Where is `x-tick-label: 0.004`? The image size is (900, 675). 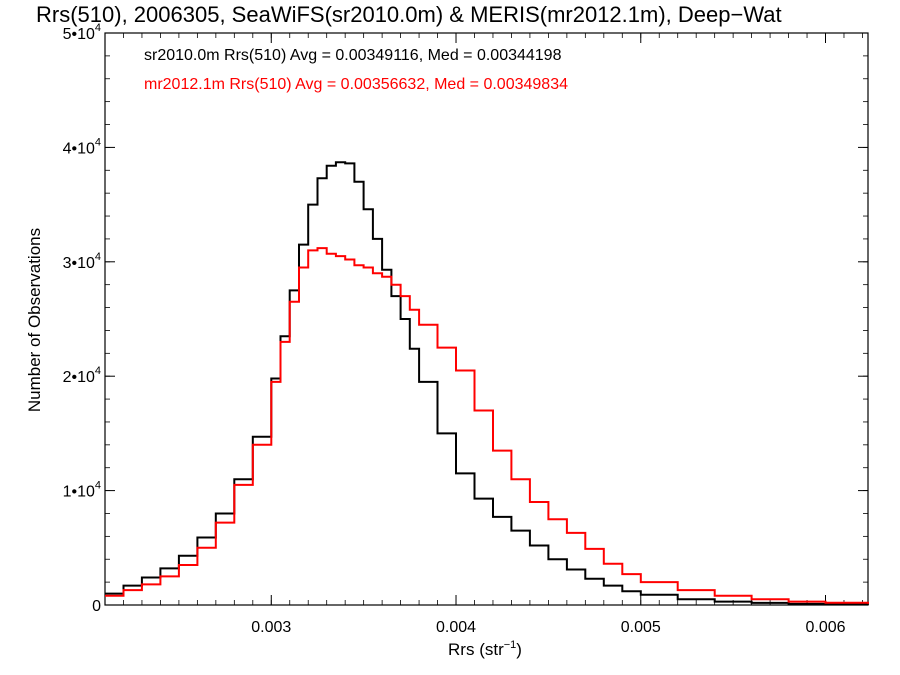
x-tick-label: 0.004 is located at coordinates (456, 627).